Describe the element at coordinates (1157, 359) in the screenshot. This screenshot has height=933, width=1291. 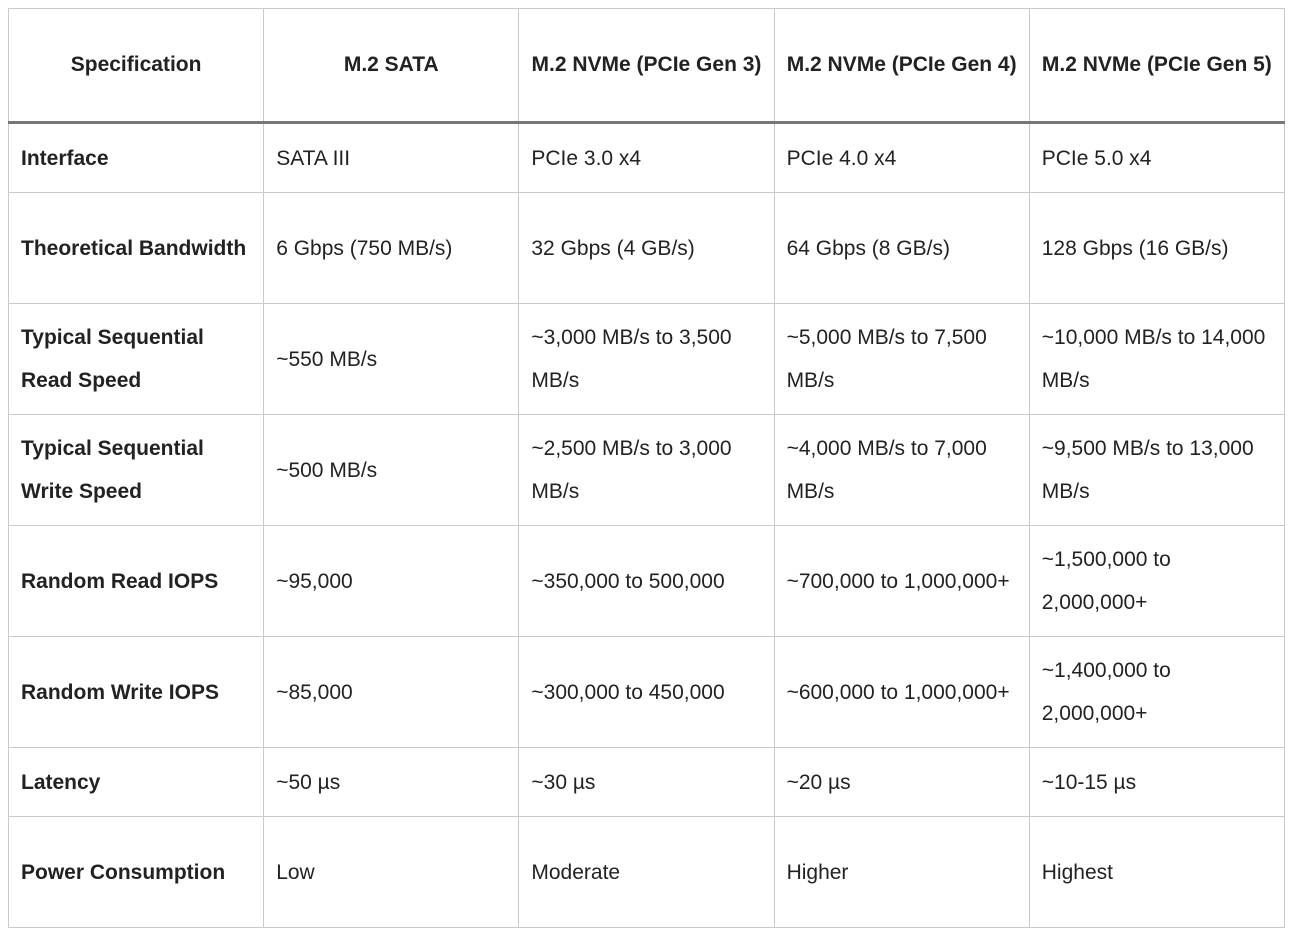
I see `table-cell: ~10,000 MB/s to 14,000 MB/s` at that location.